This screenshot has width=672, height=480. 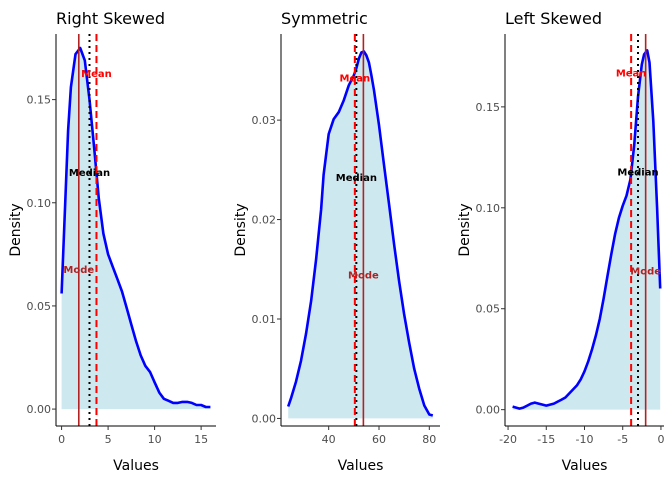 I want to click on y-tick-label: 0.03, so click(x=264, y=120).